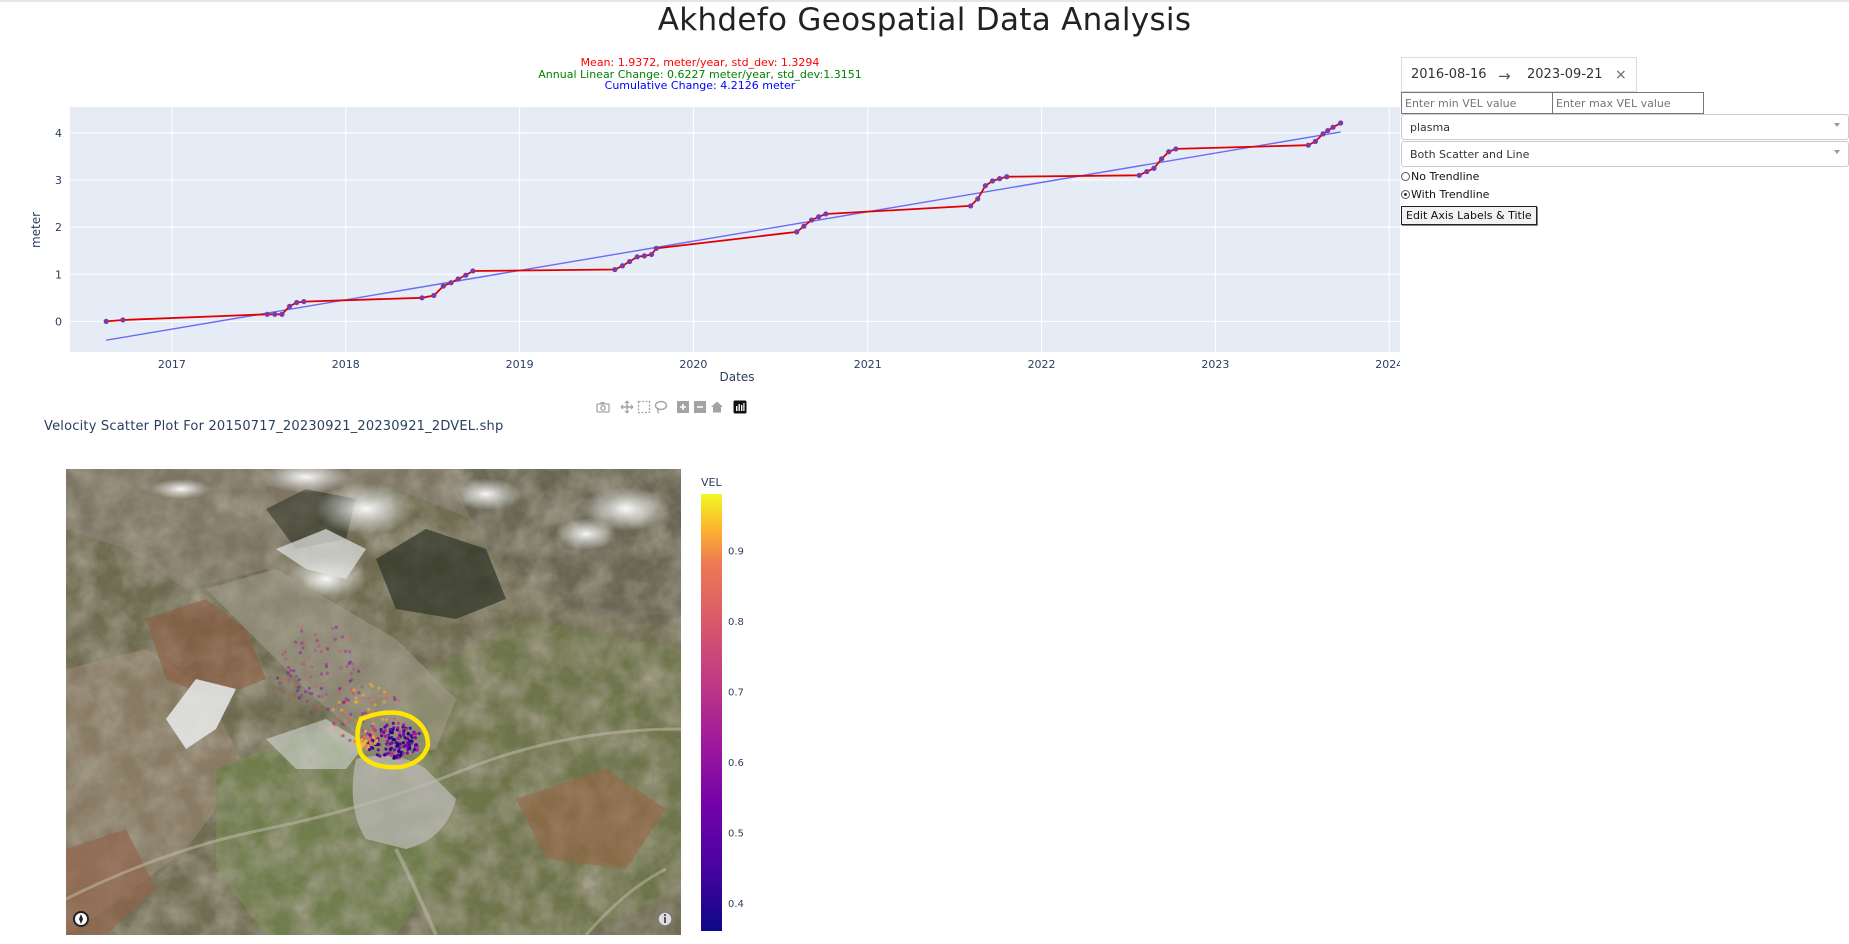 The image size is (1849, 944). What do you see at coordinates (1430, 127) in the screenshot?
I see `colorscale-value: plasma` at bounding box center [1430, 127].